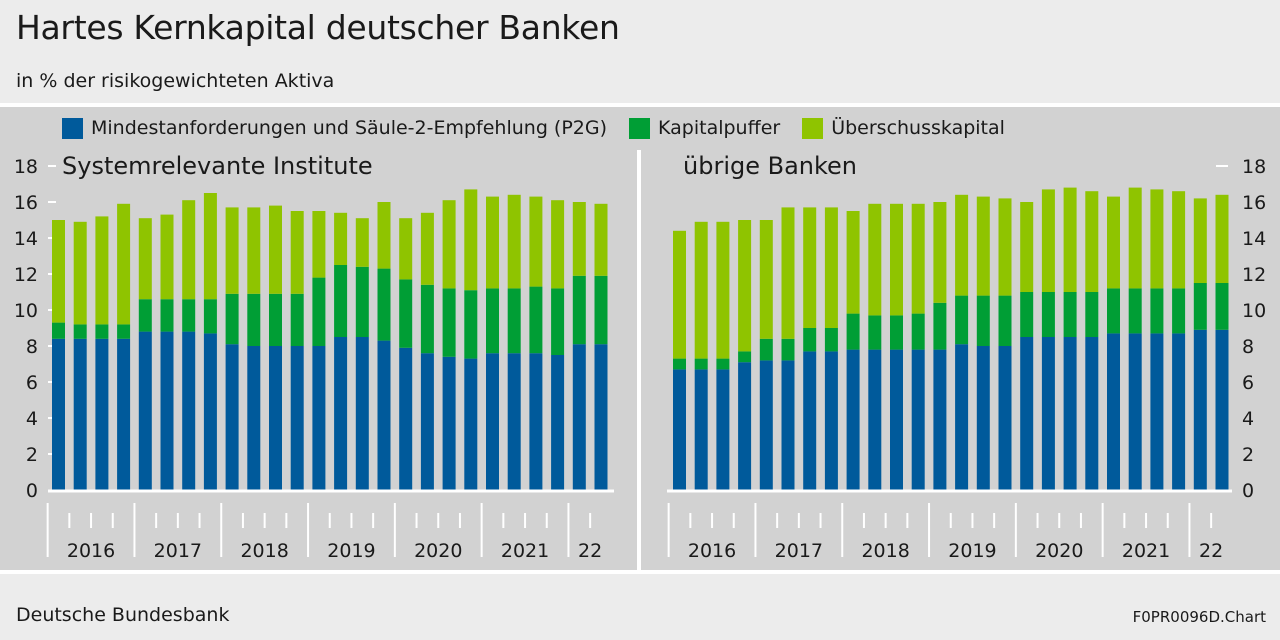  What do you see at coordinates (1248, 419) in the screenshot?
I see `y-tick-label: 4` at bounding box center [1248, 419].